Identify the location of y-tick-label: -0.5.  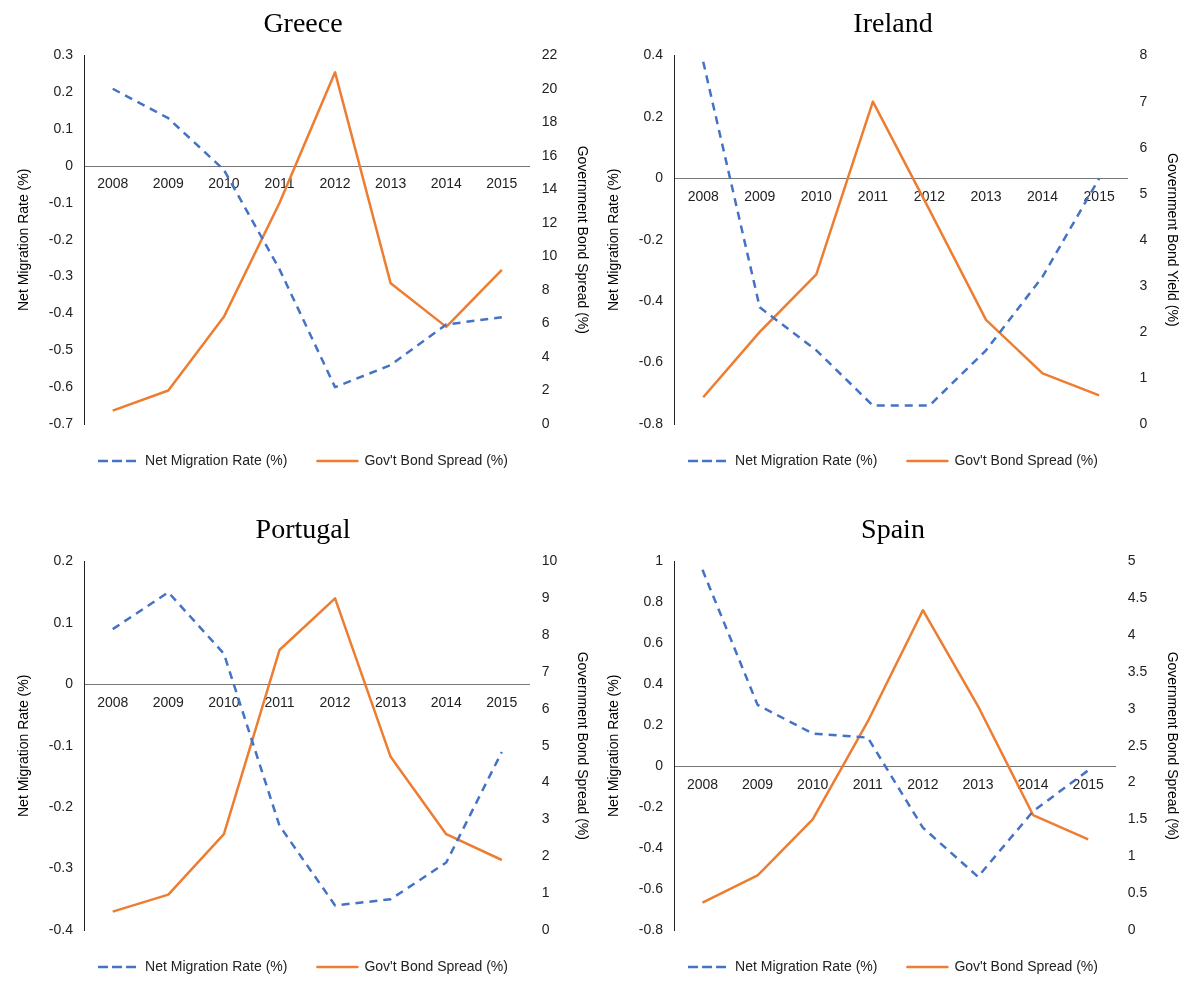
(61, 349).